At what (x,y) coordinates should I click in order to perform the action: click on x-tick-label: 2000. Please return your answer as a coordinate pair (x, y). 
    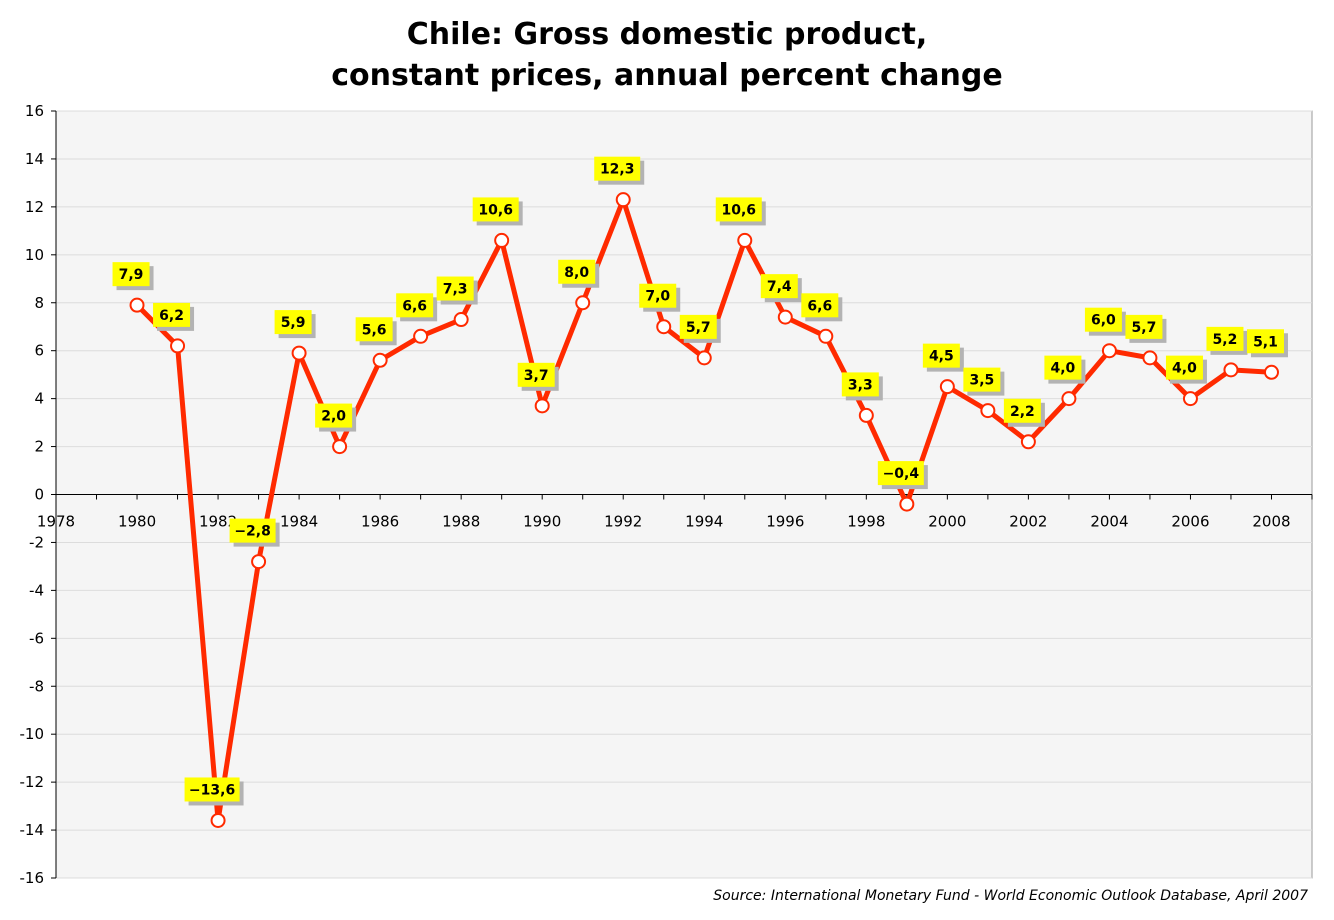
    Looking at the image, I should click on (947, 522).